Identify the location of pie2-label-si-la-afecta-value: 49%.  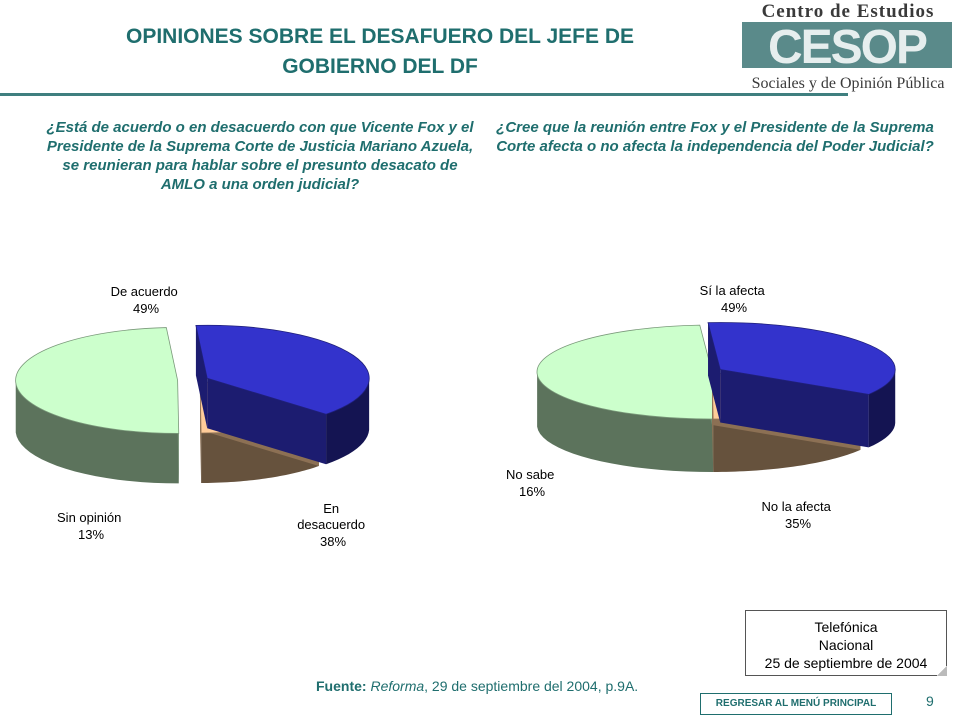
(734, 307).